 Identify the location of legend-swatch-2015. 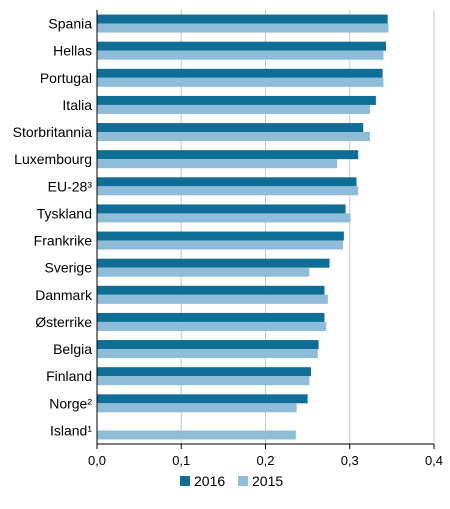
(243, 481).